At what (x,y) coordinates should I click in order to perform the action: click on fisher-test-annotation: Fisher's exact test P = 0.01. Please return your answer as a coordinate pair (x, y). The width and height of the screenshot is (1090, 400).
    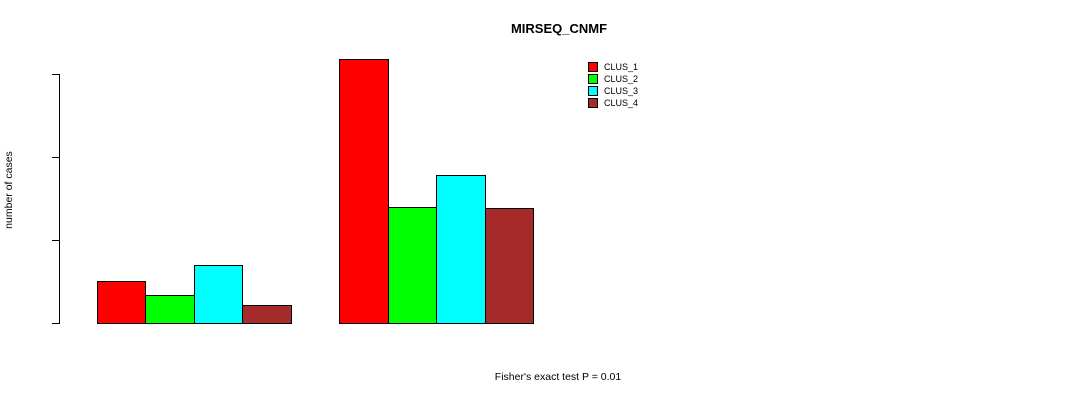
    Looking at the image, I should click on (558, 377).